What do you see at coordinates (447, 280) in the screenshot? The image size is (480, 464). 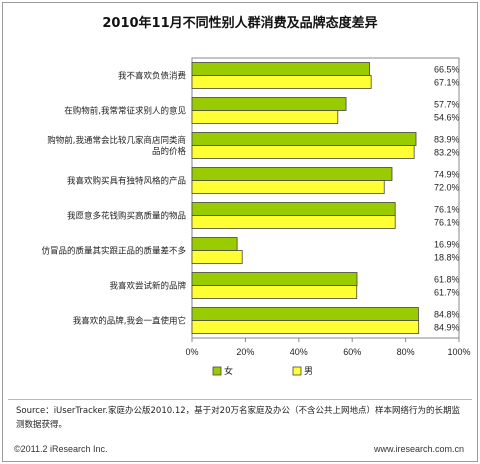 I see `data-label: 61.8%` at bounding box center [447, 280].